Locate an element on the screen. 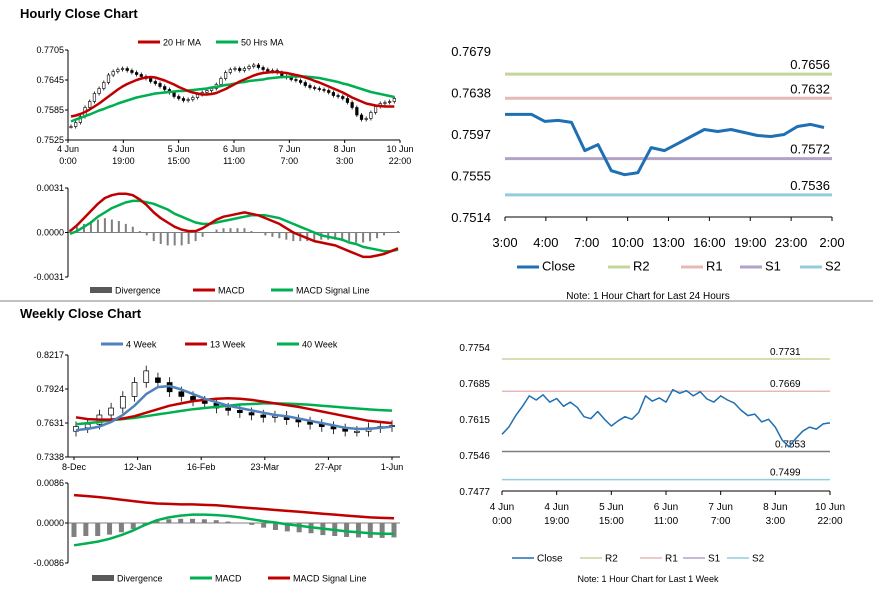 This screenshot has width=873, height=601. x-tick-label: 23-Mar is located at coordinates (265, 467).